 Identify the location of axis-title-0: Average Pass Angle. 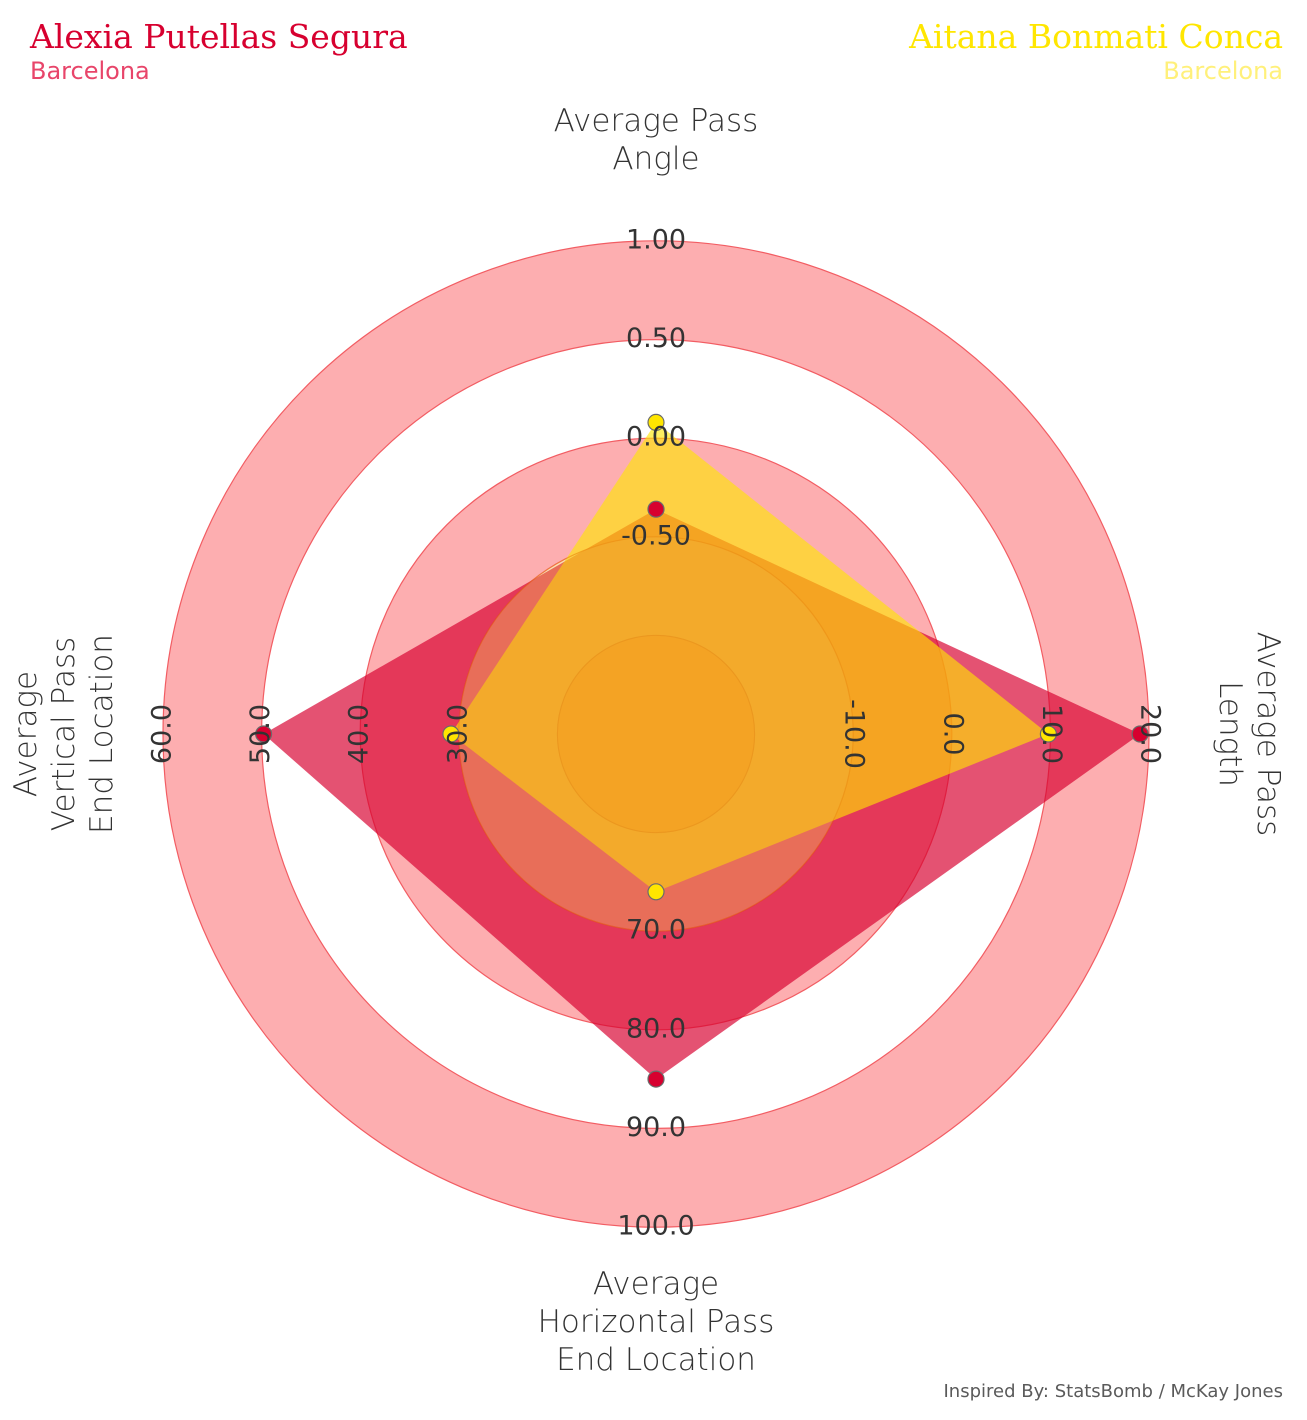
(656, 140).